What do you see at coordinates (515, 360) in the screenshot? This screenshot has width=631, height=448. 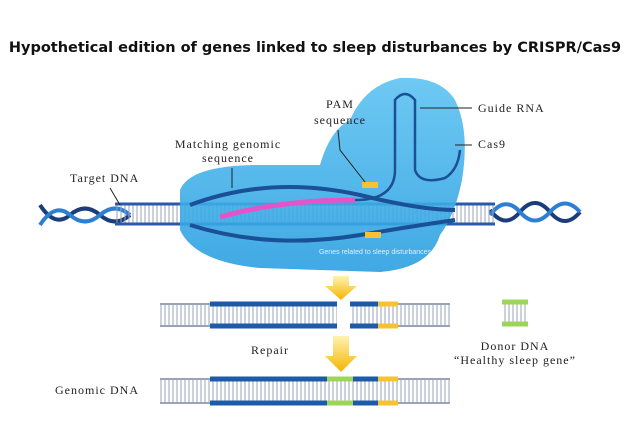 I see `donor-label: “Healthy sleep gene”` at bounding box center [515, 360].